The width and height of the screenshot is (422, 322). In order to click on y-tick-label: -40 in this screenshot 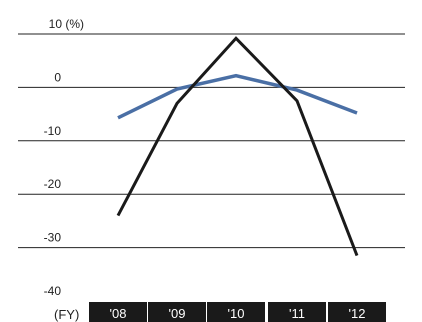, I will do `click(53, 291)`.